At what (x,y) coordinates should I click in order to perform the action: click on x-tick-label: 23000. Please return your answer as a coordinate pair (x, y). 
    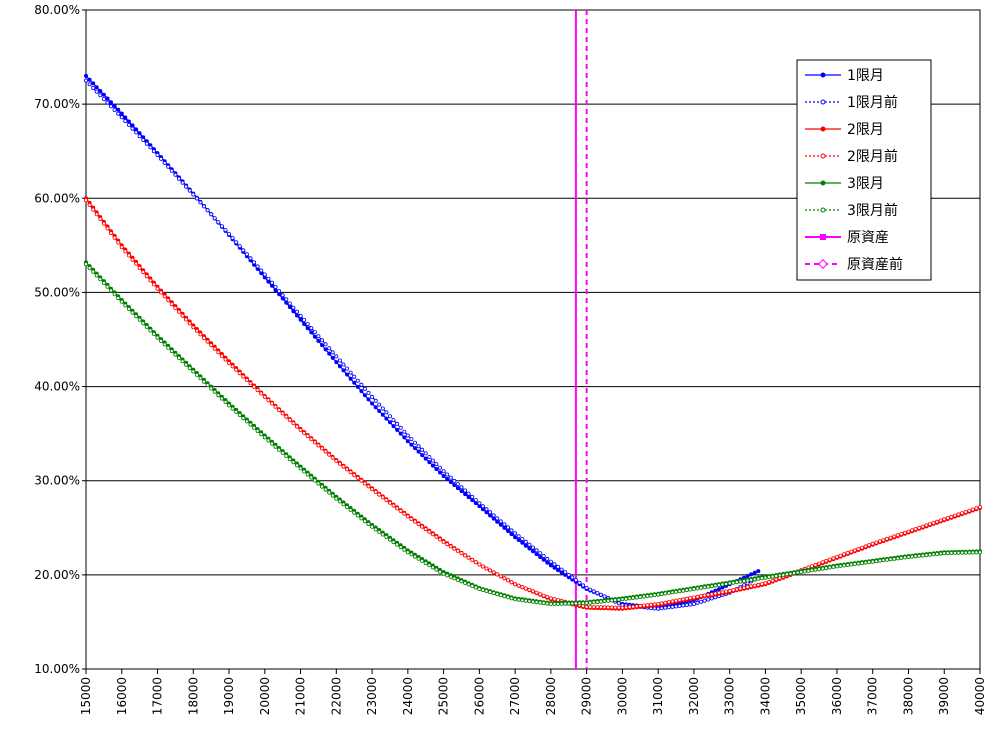
    Looking at the image, I should click on (372, 696).